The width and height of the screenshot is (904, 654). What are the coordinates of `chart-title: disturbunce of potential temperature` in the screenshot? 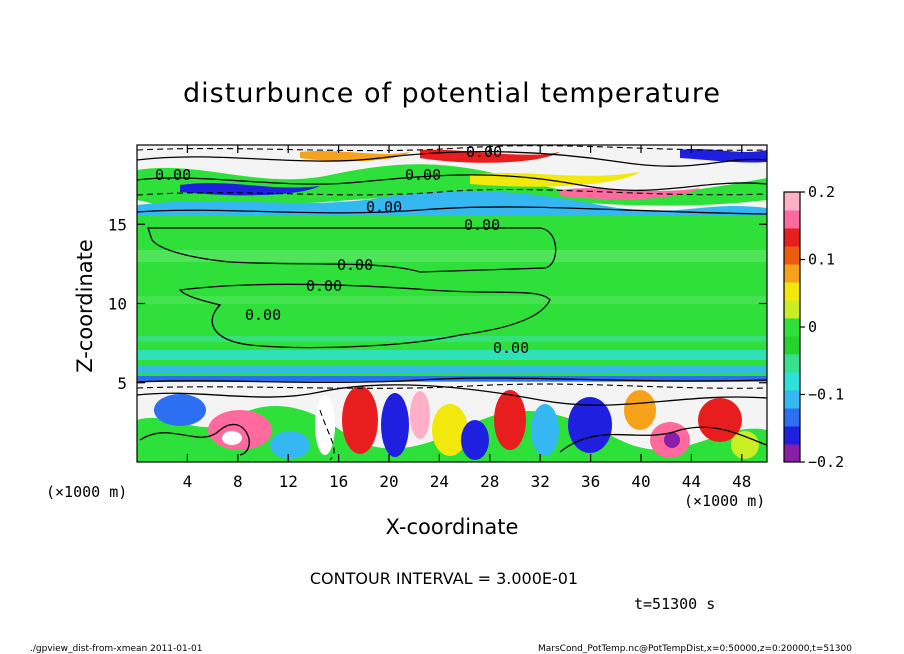 It's located at (452, 93).